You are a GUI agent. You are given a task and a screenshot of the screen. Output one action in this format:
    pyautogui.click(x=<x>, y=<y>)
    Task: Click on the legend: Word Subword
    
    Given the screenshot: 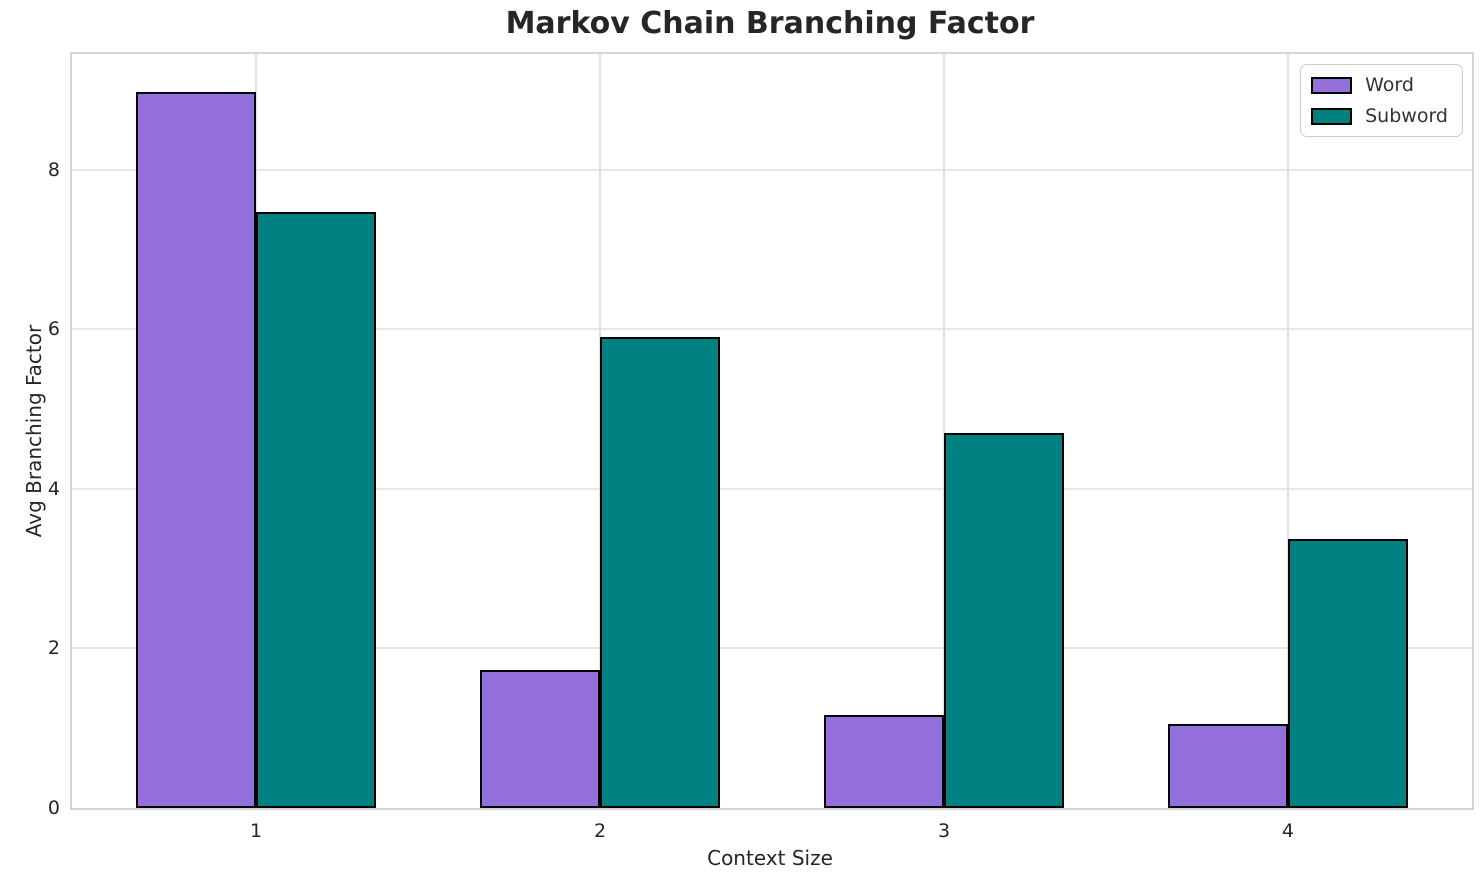 What is the action you would take?
    pyautogui.click(x=1381, y=100)
    